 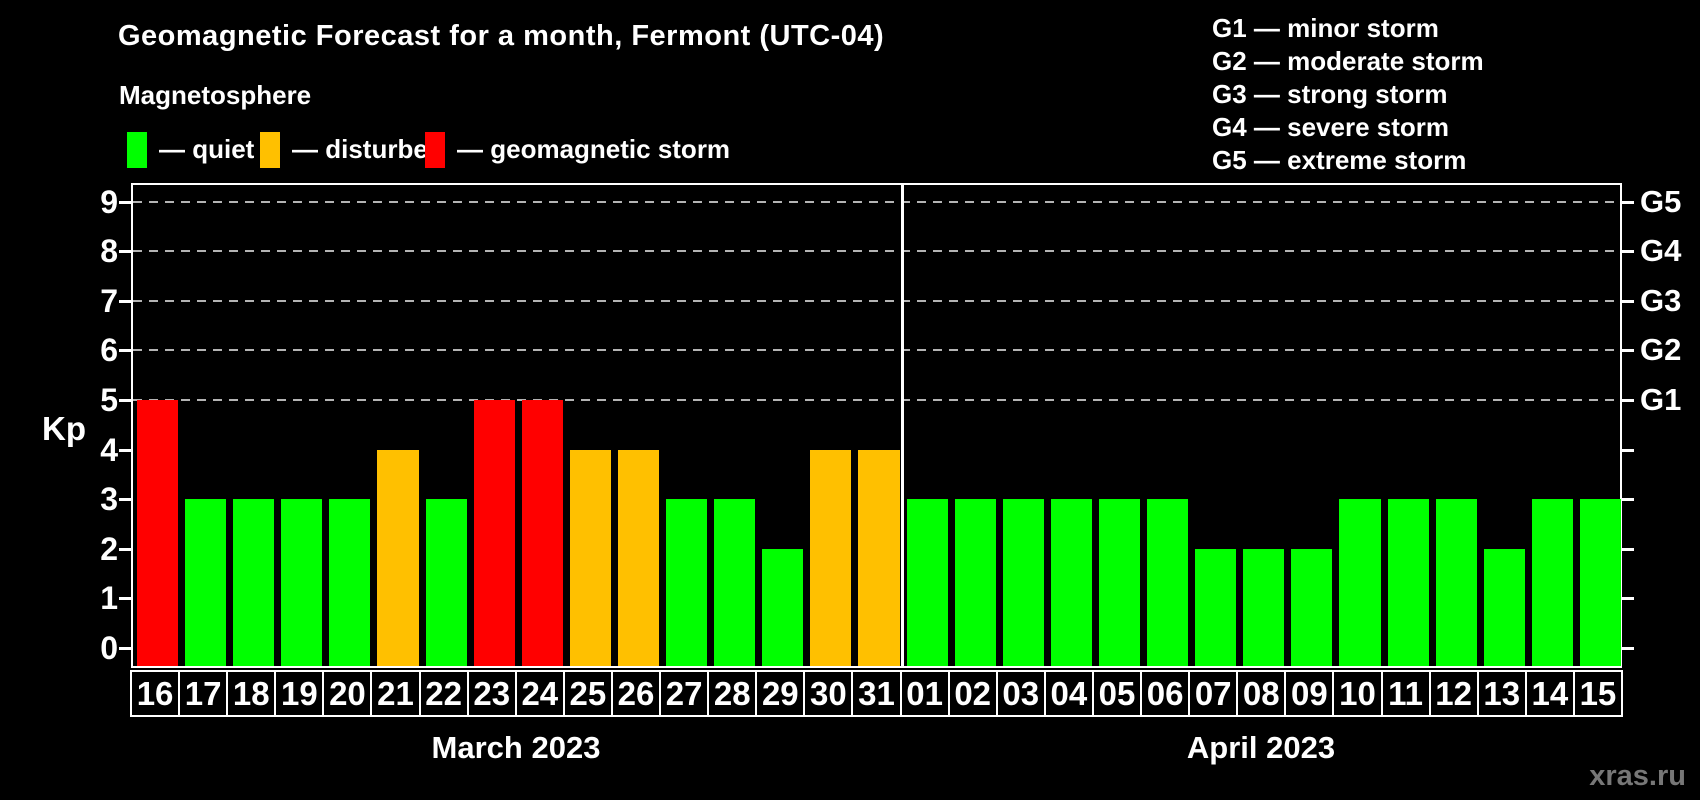 What do you see at coordinates (516, 747) in the screenshot?
I see `month-label: March 2023` at bounding box center [516, 747].